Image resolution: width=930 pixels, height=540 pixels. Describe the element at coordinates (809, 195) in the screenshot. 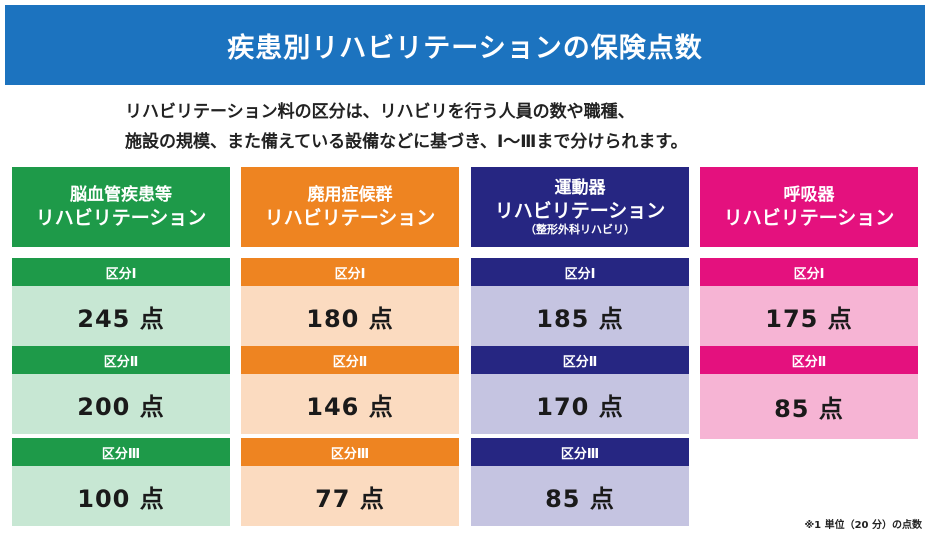

I see `header-line-1: 呼吸器` at that location.